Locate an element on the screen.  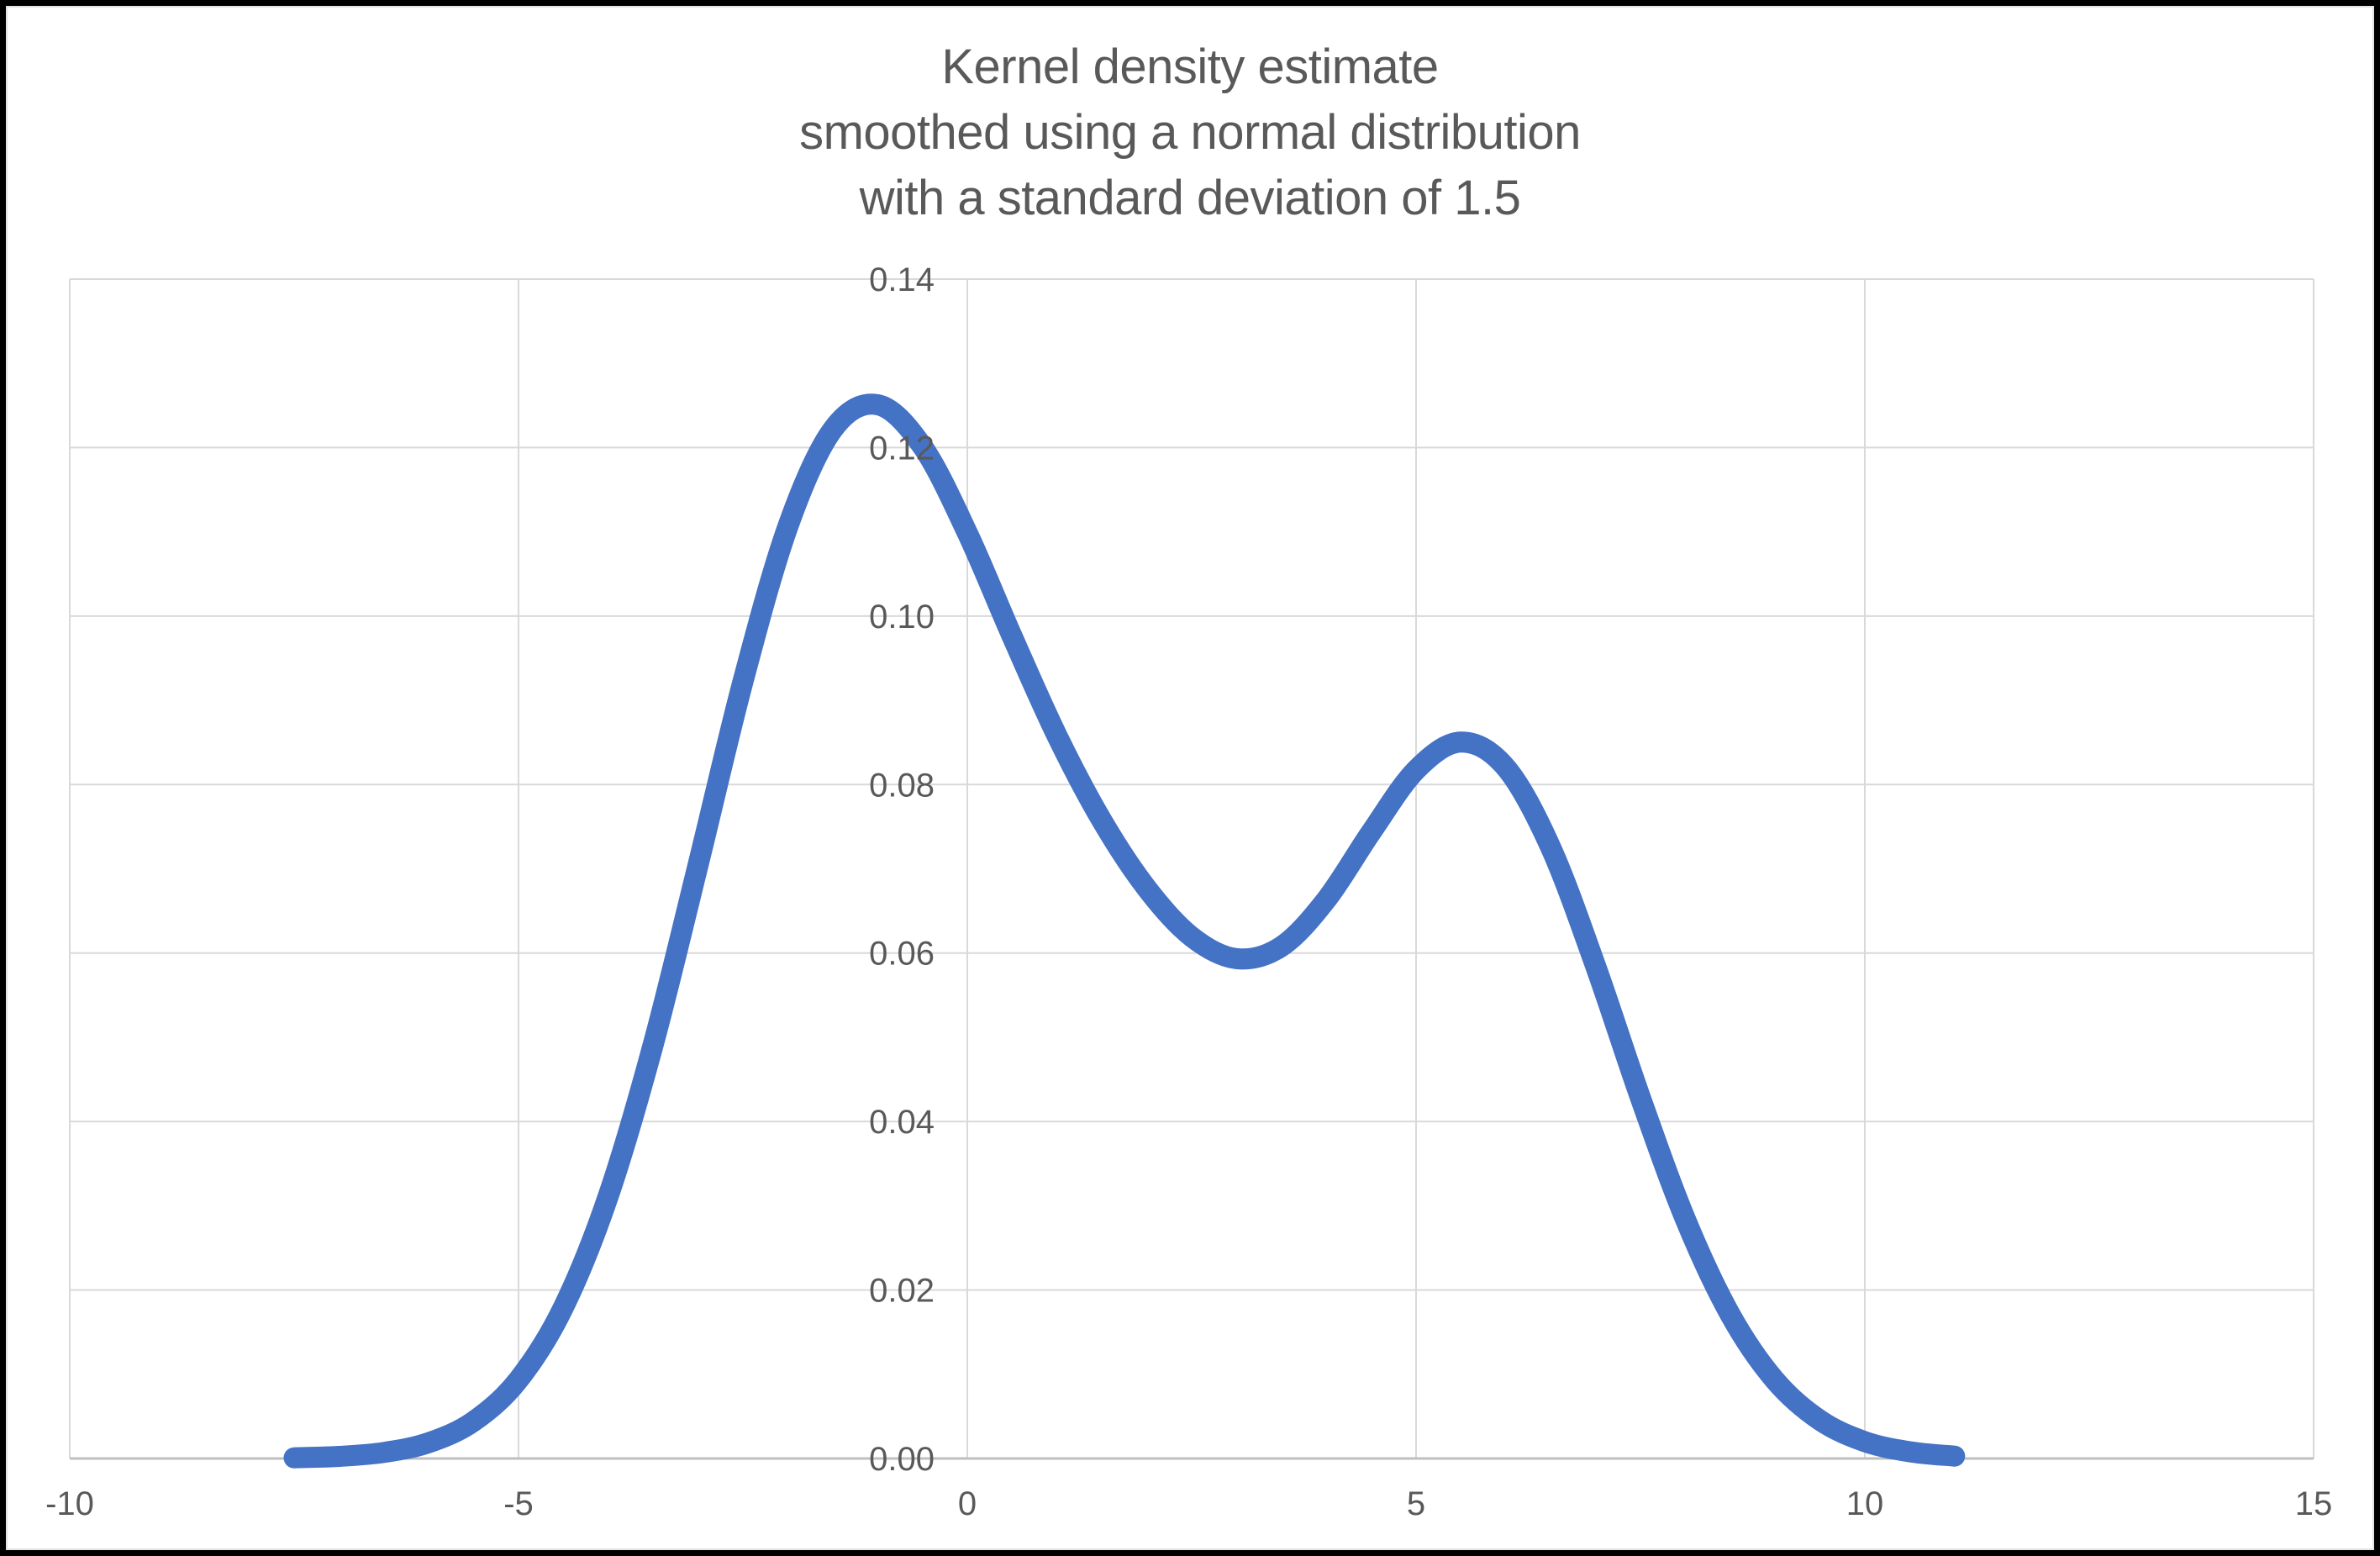
x-tick-label: 10 is located at coordinates (1865, 1503).